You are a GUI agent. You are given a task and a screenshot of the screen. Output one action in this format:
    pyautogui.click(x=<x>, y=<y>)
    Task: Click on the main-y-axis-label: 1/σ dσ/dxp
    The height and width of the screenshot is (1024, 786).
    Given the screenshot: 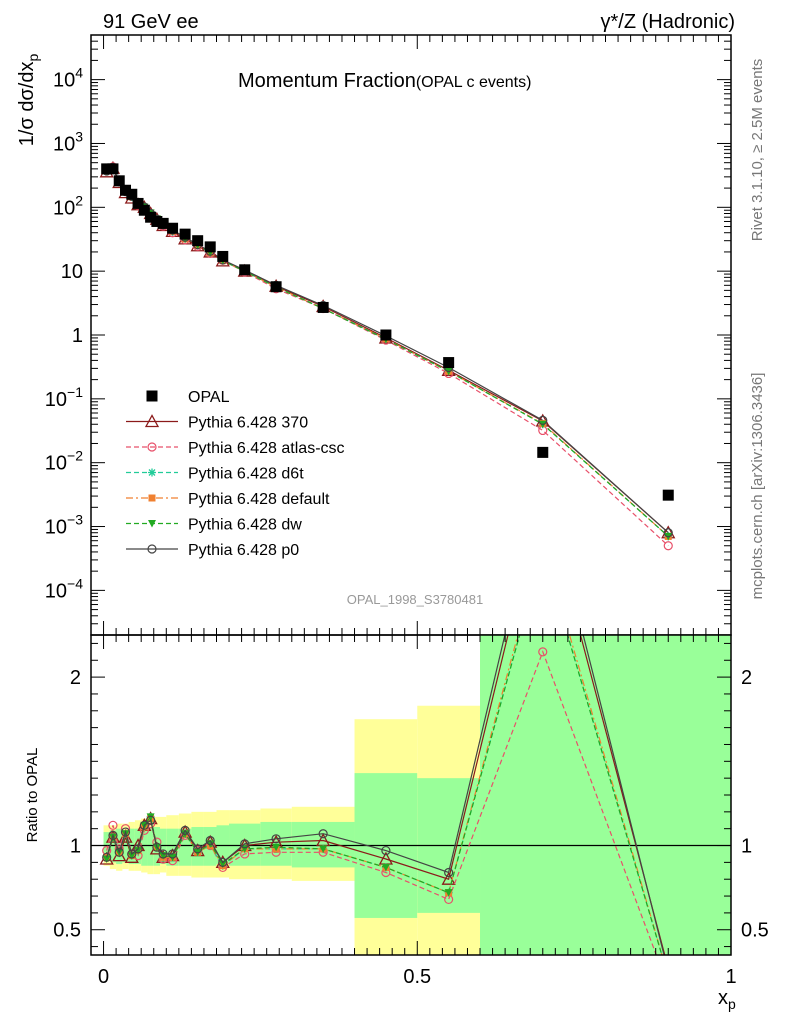 What is the action you would take?
    pyautogui.click(x=28, y=100)
    